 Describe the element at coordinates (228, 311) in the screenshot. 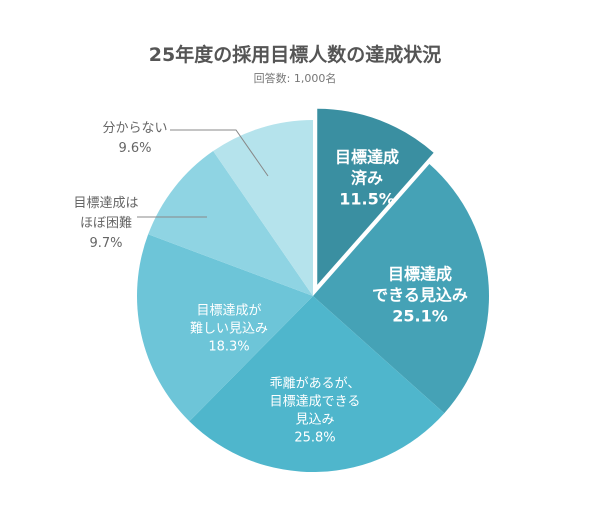

I see `slice-category-label: 目標達成が` at that location.